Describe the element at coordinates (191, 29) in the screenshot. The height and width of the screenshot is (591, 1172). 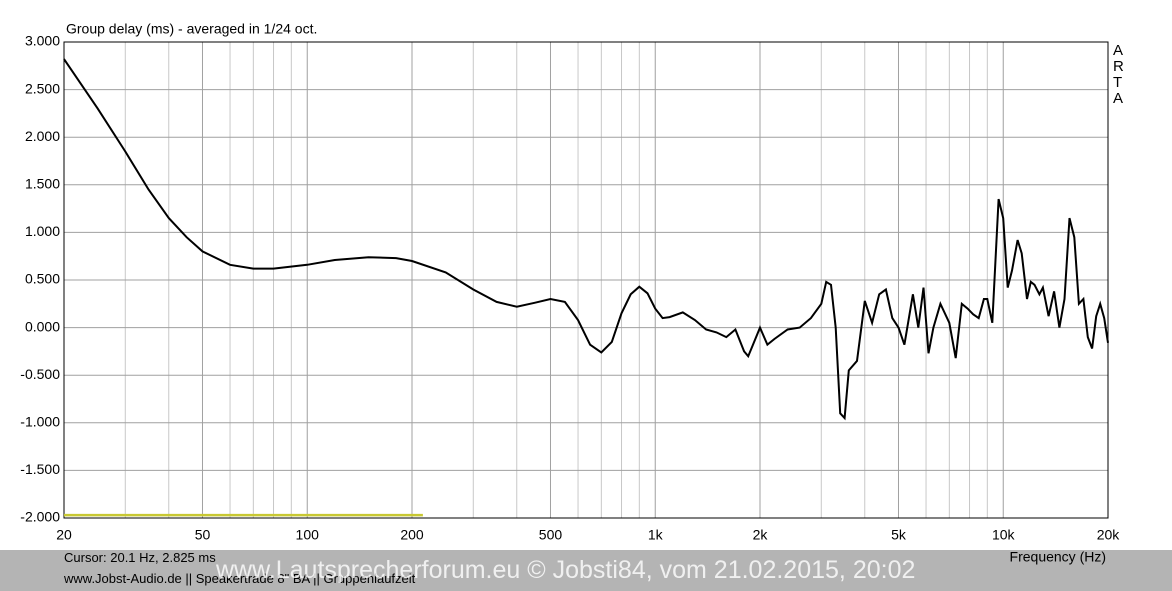
I see `chart-title: Group delay (ms) - averaged in 1/24 oct.` at that location.